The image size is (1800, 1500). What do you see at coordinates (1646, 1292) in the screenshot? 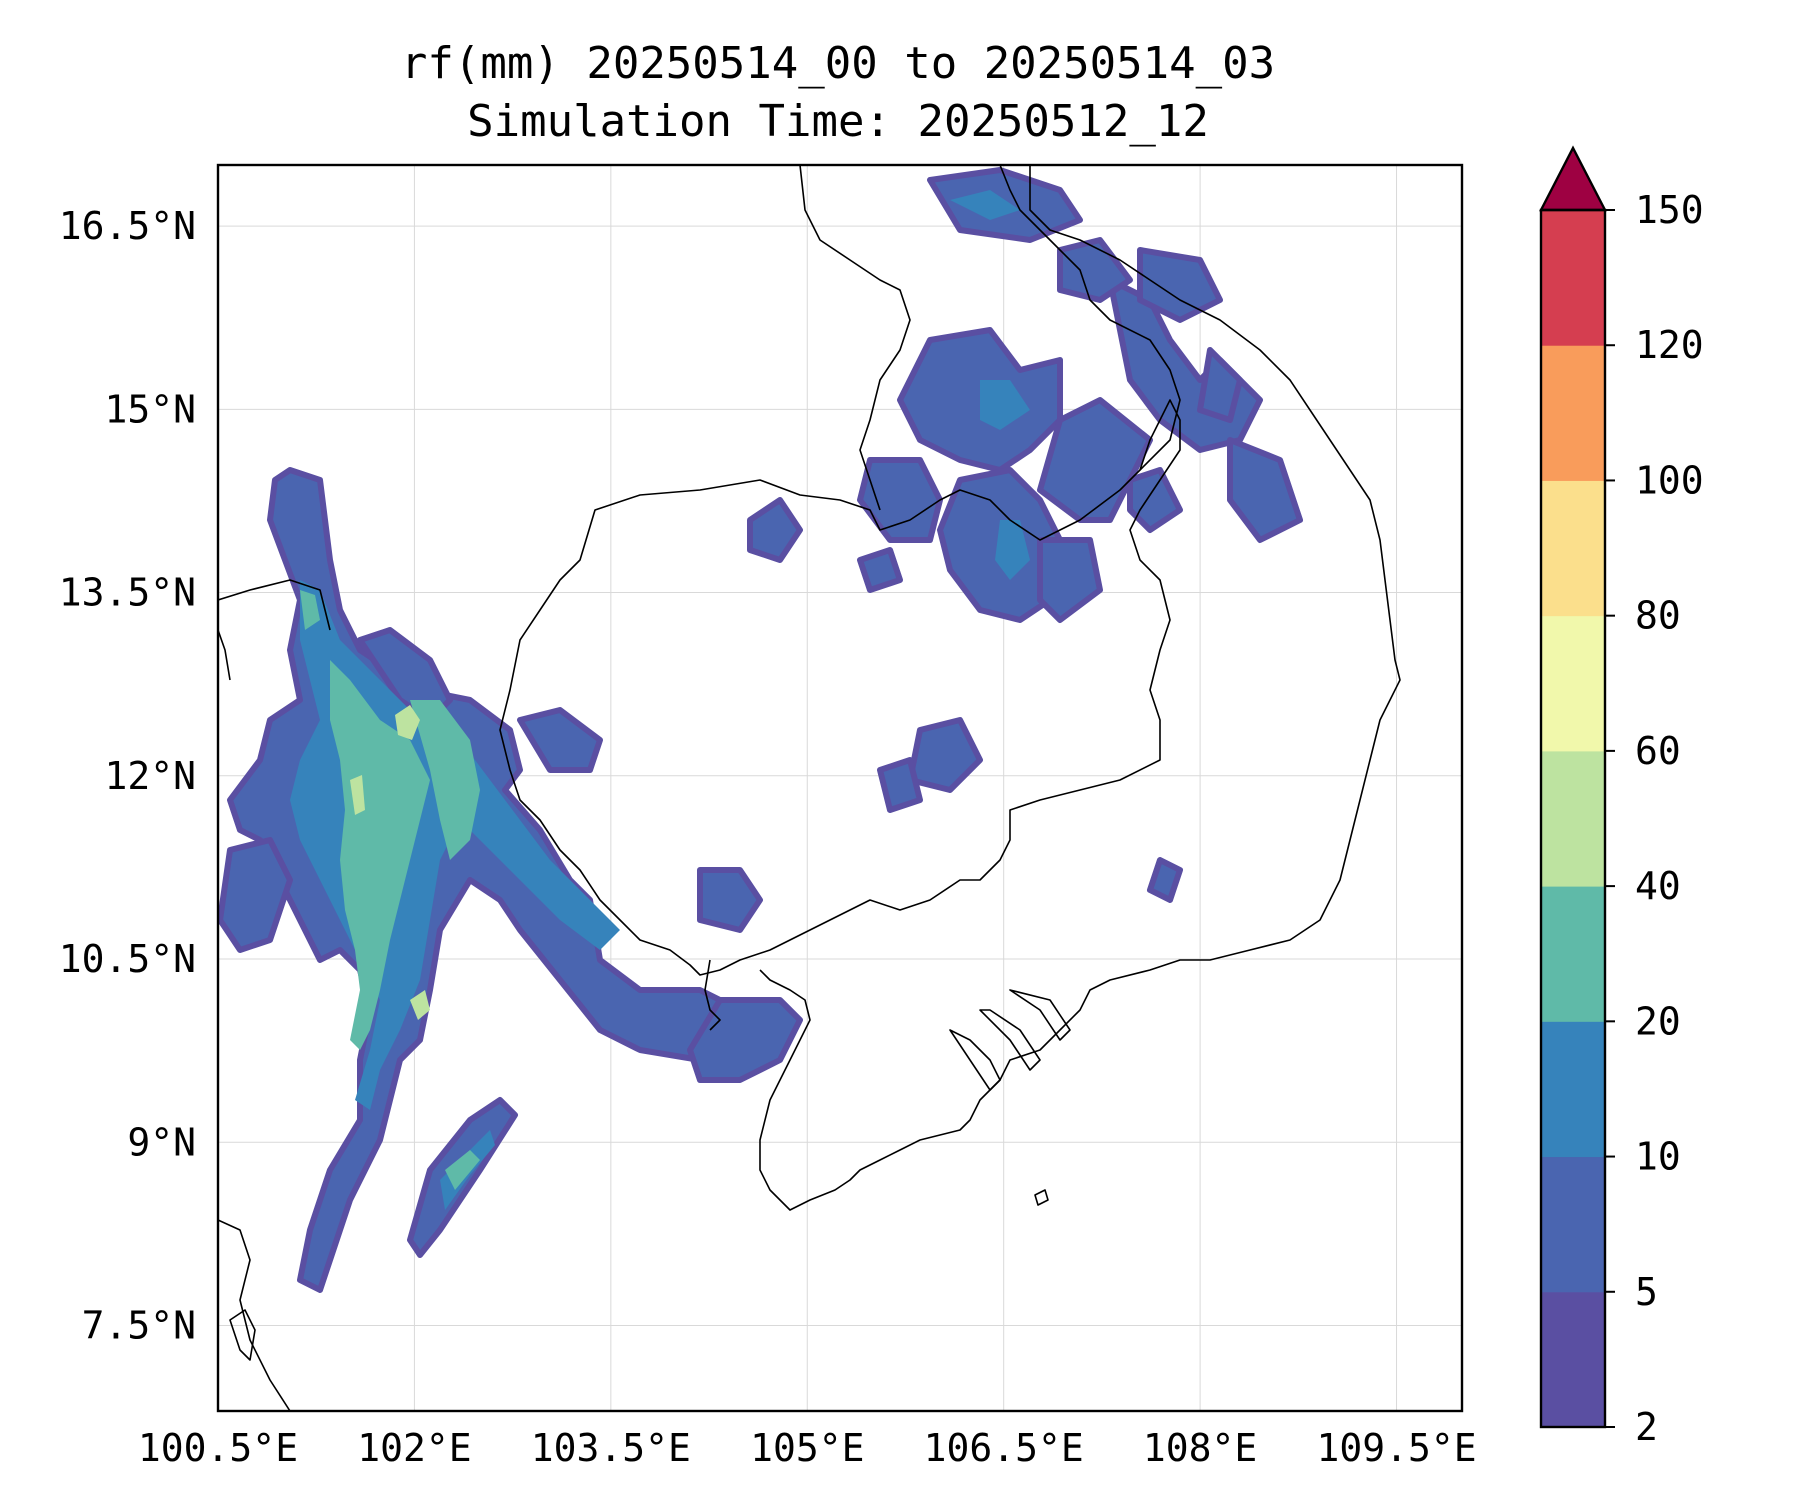
I see `colorbar-tick-label: 5` at bounding box center [1646, 1292].